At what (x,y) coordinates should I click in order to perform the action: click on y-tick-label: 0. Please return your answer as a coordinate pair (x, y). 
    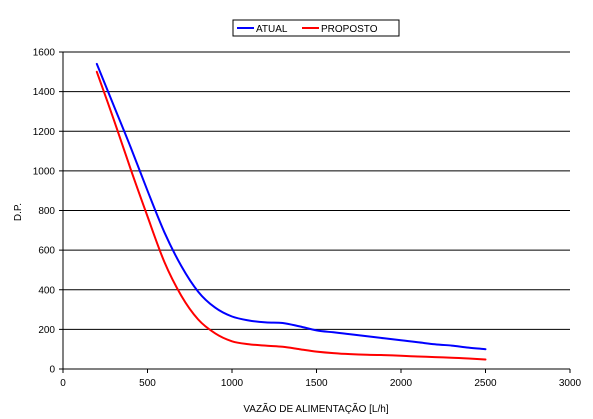
    Looking at the image, I should click on (52, 370).